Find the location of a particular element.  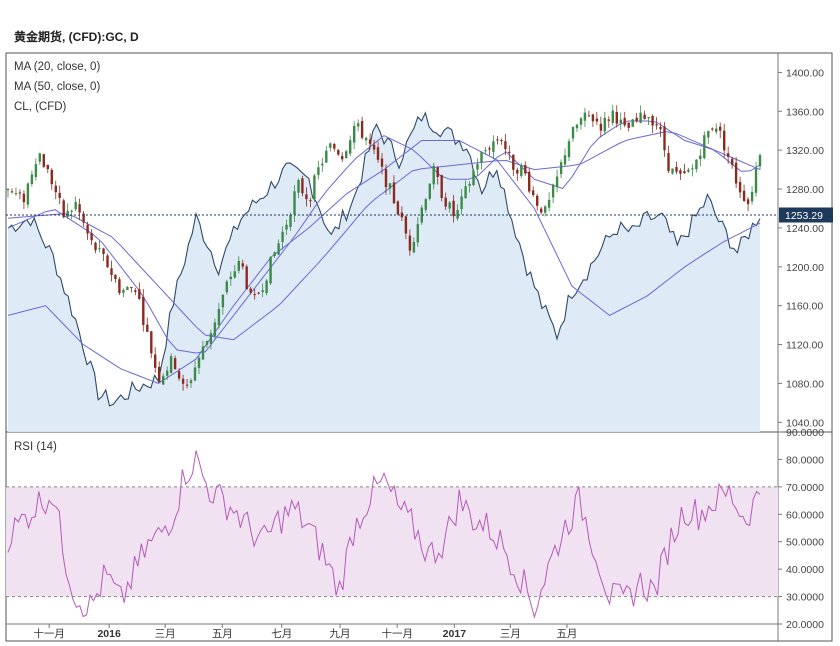

time-tick-label: 2017 is located at coordinates (455, 634).